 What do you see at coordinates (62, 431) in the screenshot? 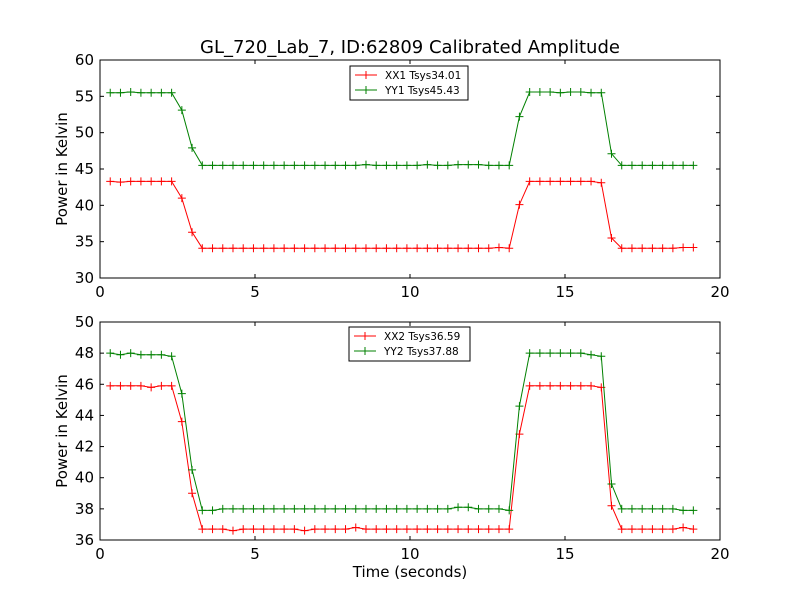
I see `y-axis-label: Power in Kelvin` at bounding box center [62, 431].